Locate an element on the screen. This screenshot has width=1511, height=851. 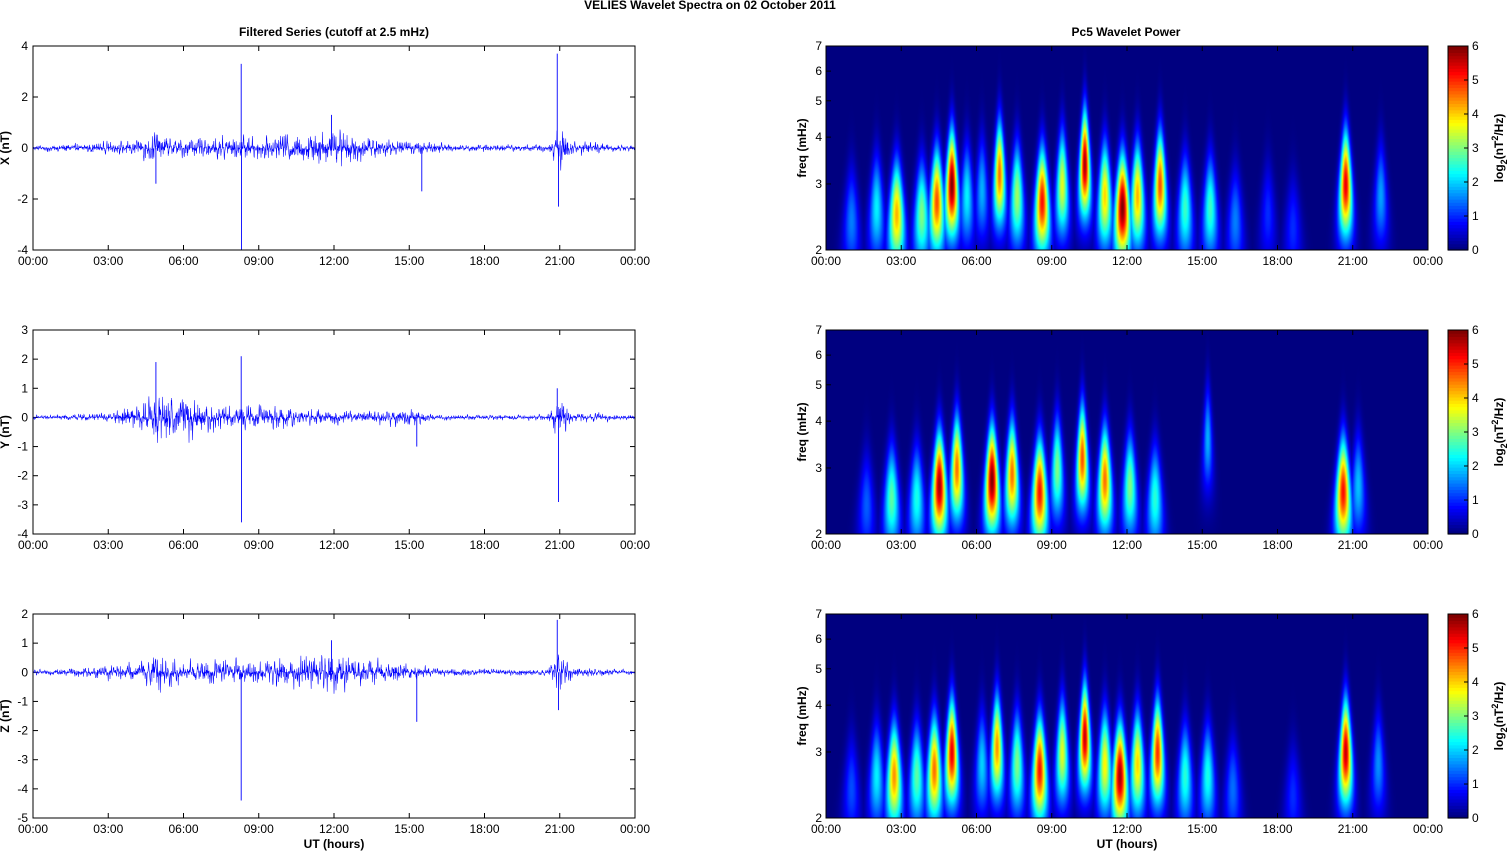
z-wavelet-colorbar-tick-label: 1 is located at coordinates (1475, 784).